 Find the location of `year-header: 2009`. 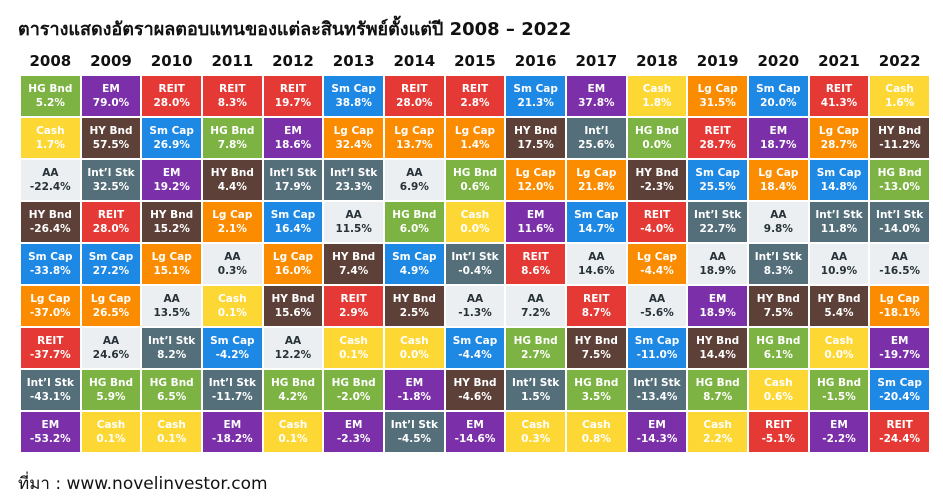

year-header: 2009 is located at coordinates (111, 61).